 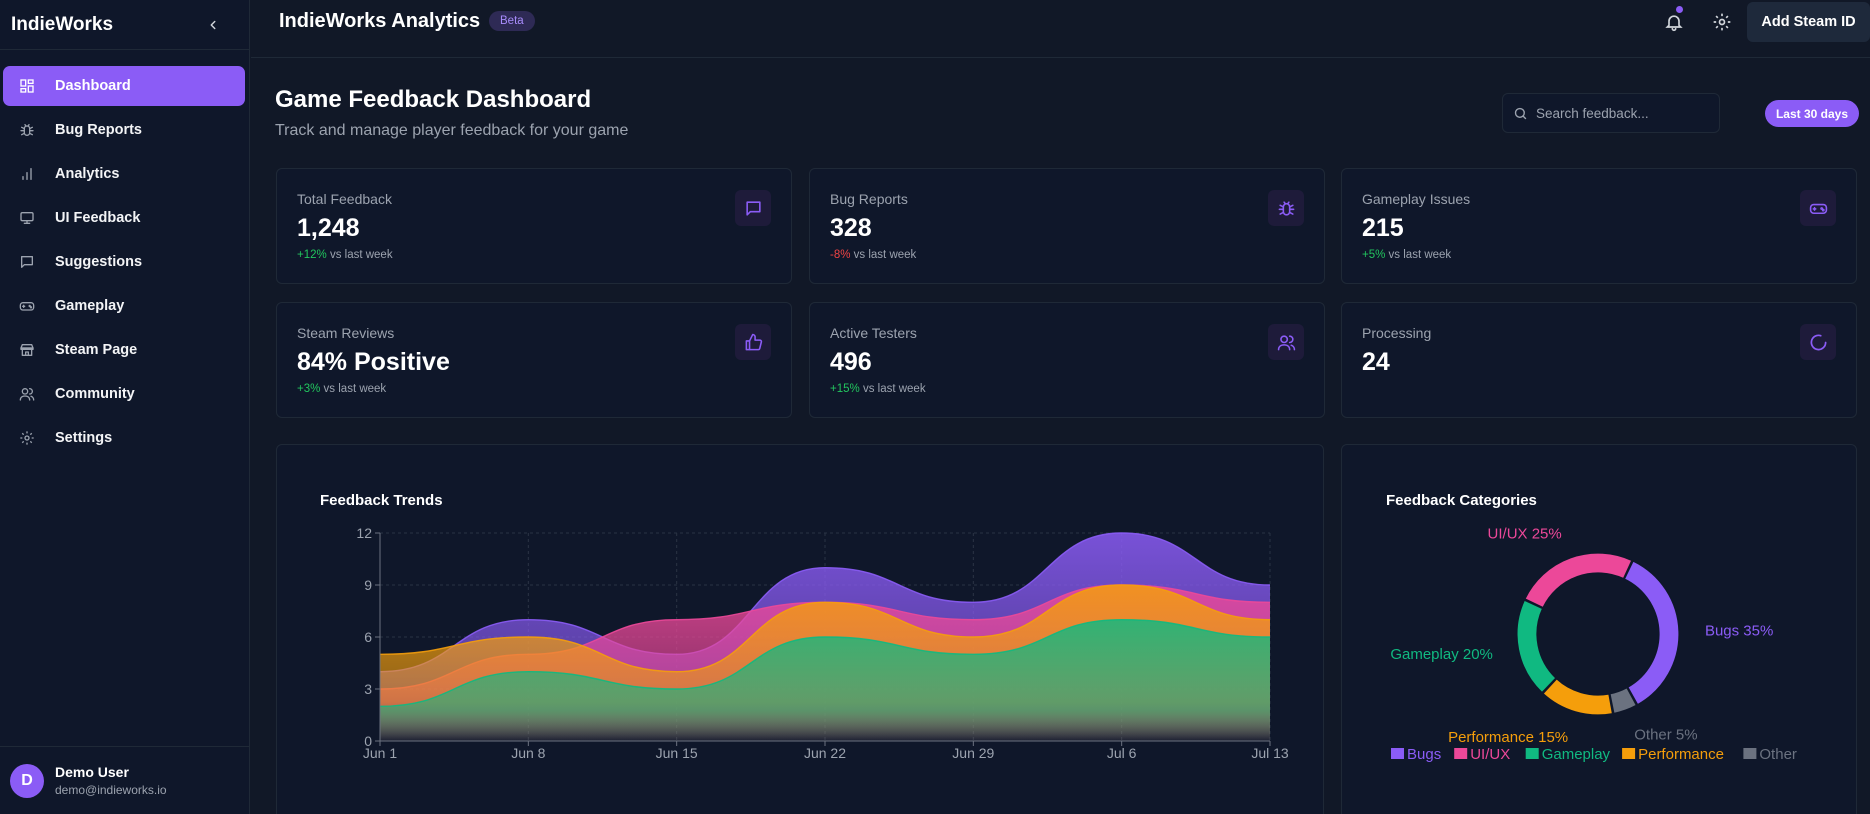 What do you see at coordinates (1441, 654) in the screenshot?
I see `slice-label: Gameplay 20%` at bounding box center [1441, 654].